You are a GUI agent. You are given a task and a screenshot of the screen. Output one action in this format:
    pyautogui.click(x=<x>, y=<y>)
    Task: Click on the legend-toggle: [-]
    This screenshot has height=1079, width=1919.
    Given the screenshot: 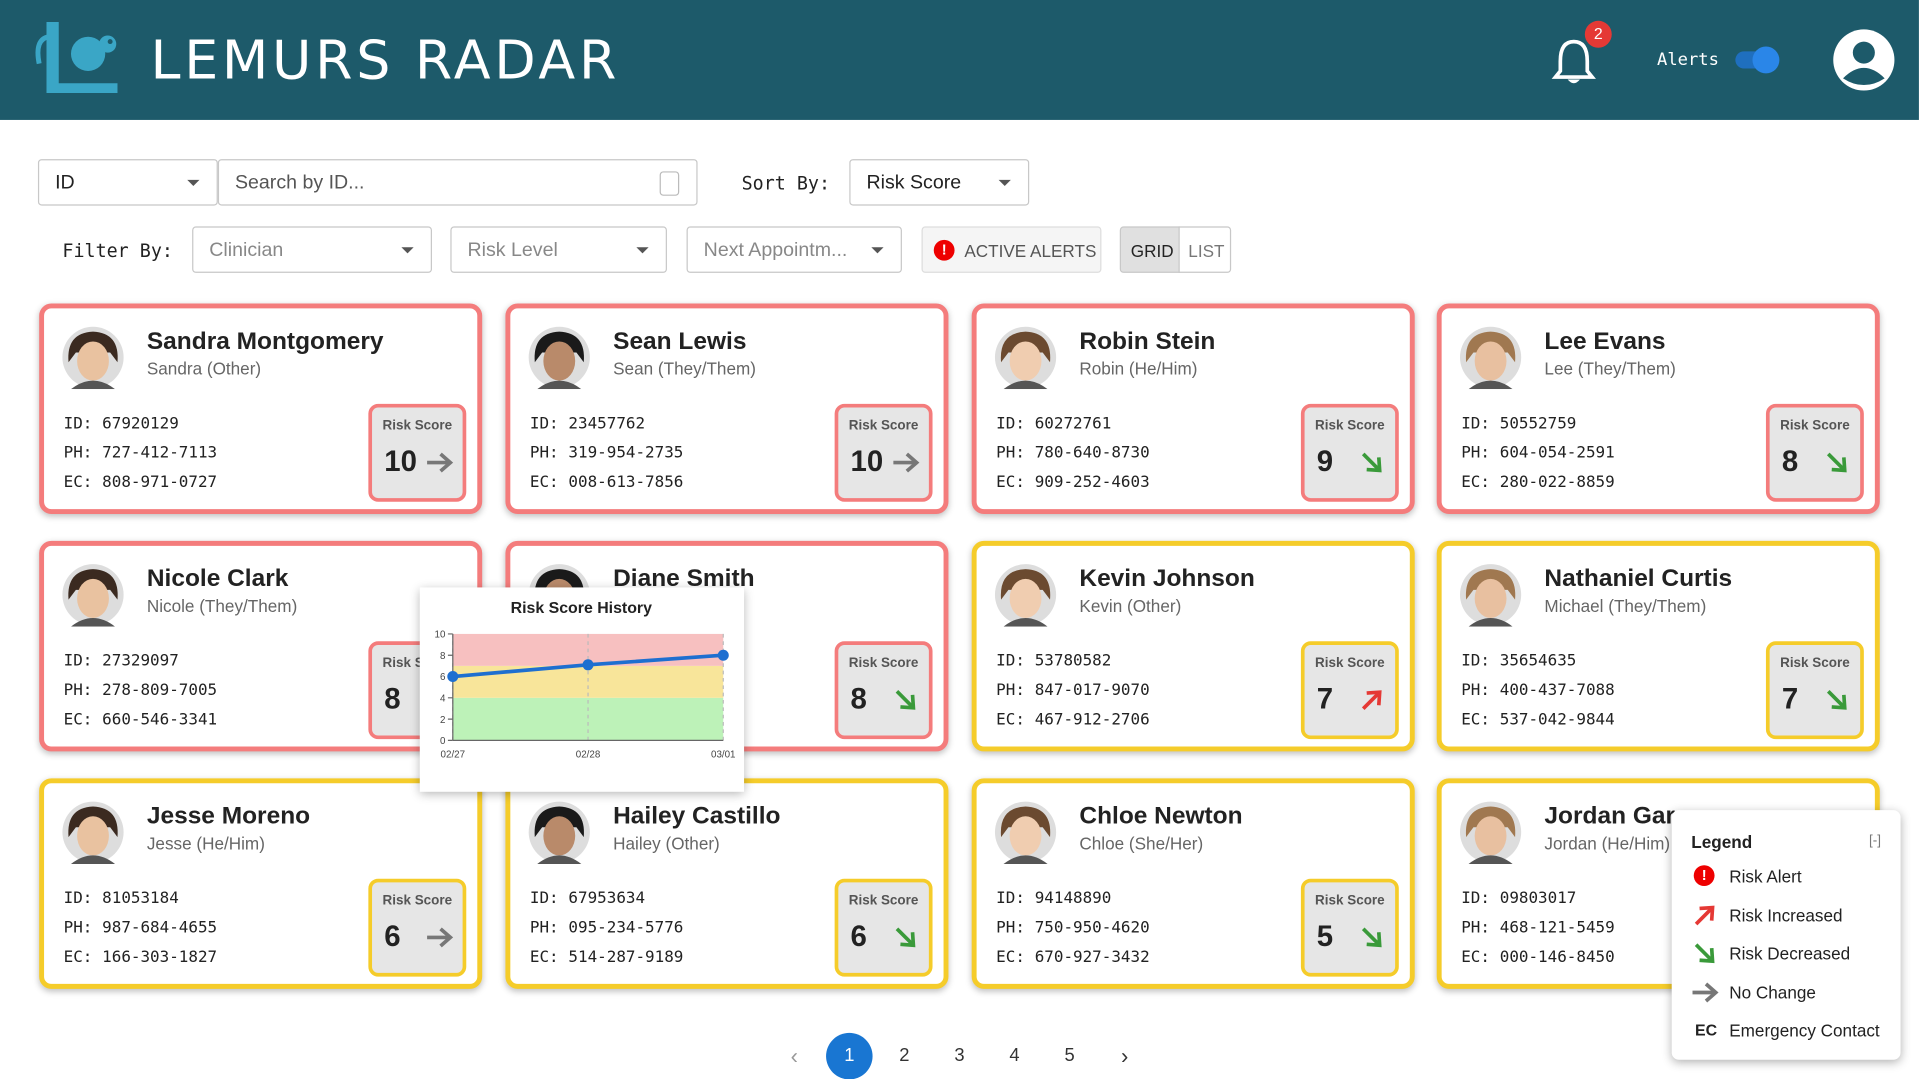 What is the action you would take?
    pyautogui.click(x=1875, y=841)
    